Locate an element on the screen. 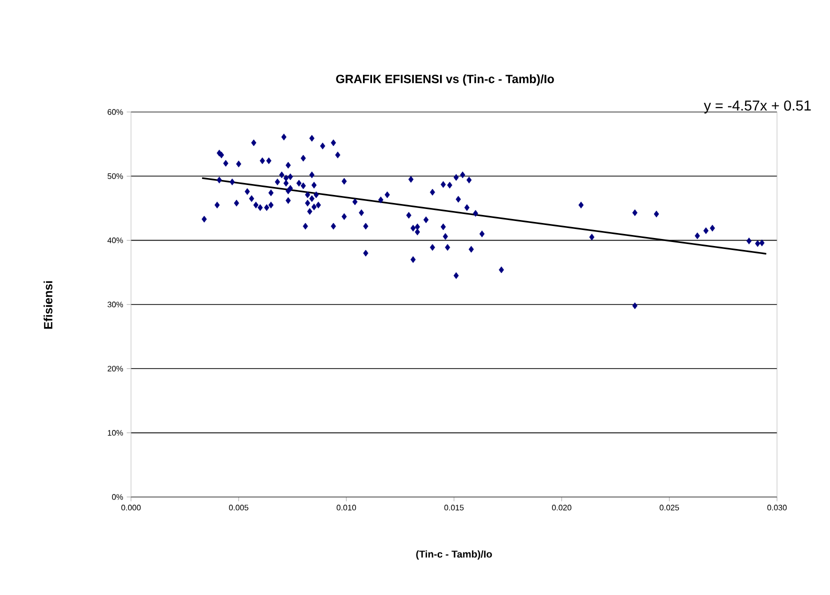 The image size is (830, 595). annotation: y = -4.57x + 0.51 is located at coordinates (757, 107).